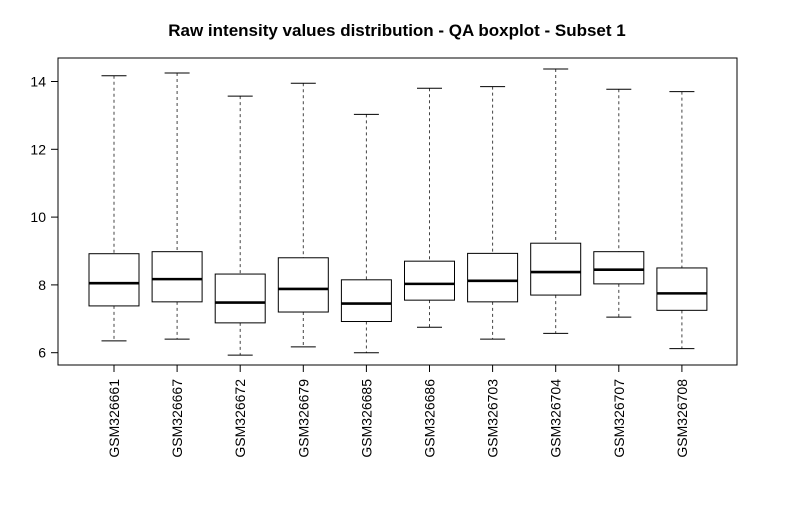  Describe the element at coordinates (303, 418) in the screenshot. I see `x-tick-label: GSM326679` at that location.